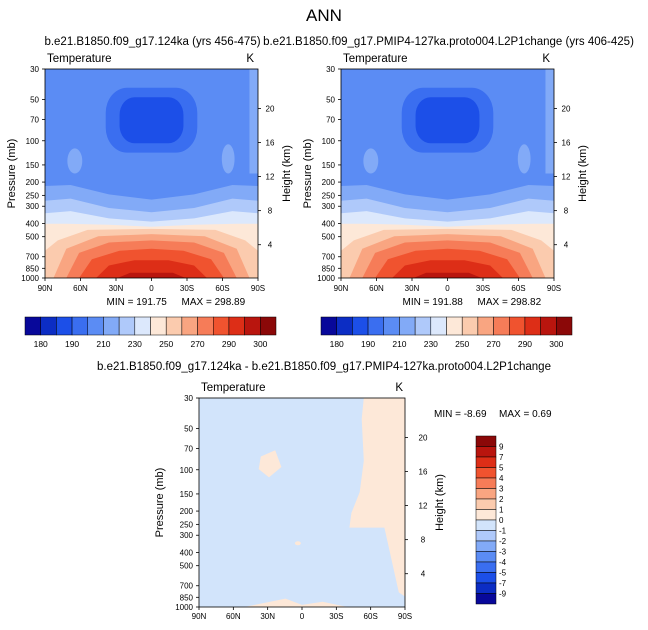  What do you see at coordinates (501, 468) in the screenshot?
I see `colorbar-label: 5` at bounding box center [501, 468].